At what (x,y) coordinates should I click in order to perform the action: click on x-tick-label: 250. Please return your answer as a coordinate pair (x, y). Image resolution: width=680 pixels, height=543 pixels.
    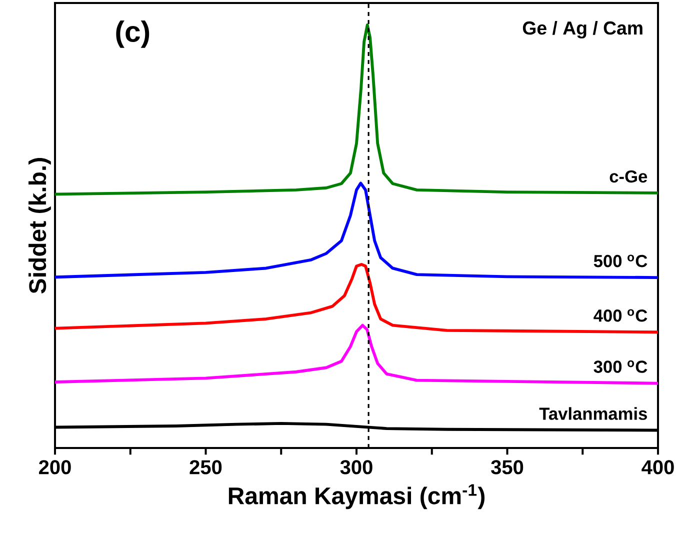
    Looking at the image, I should click on (206, 467).